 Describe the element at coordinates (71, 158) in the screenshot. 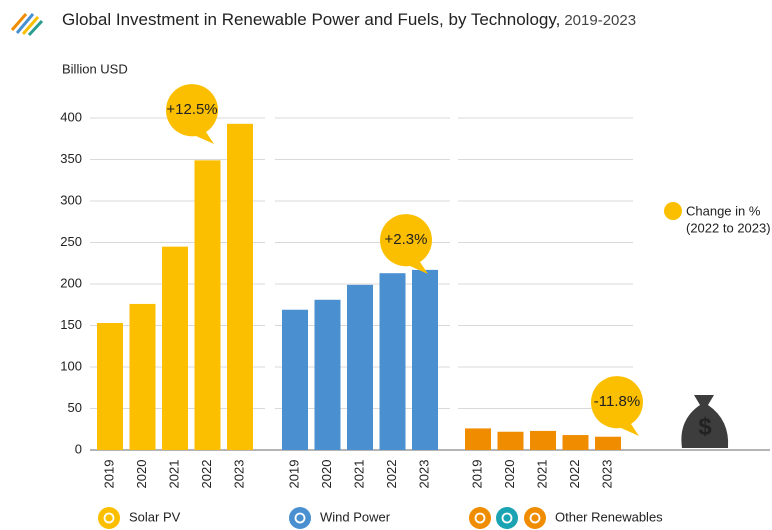

I see `y-tick-label: 350` at that location.